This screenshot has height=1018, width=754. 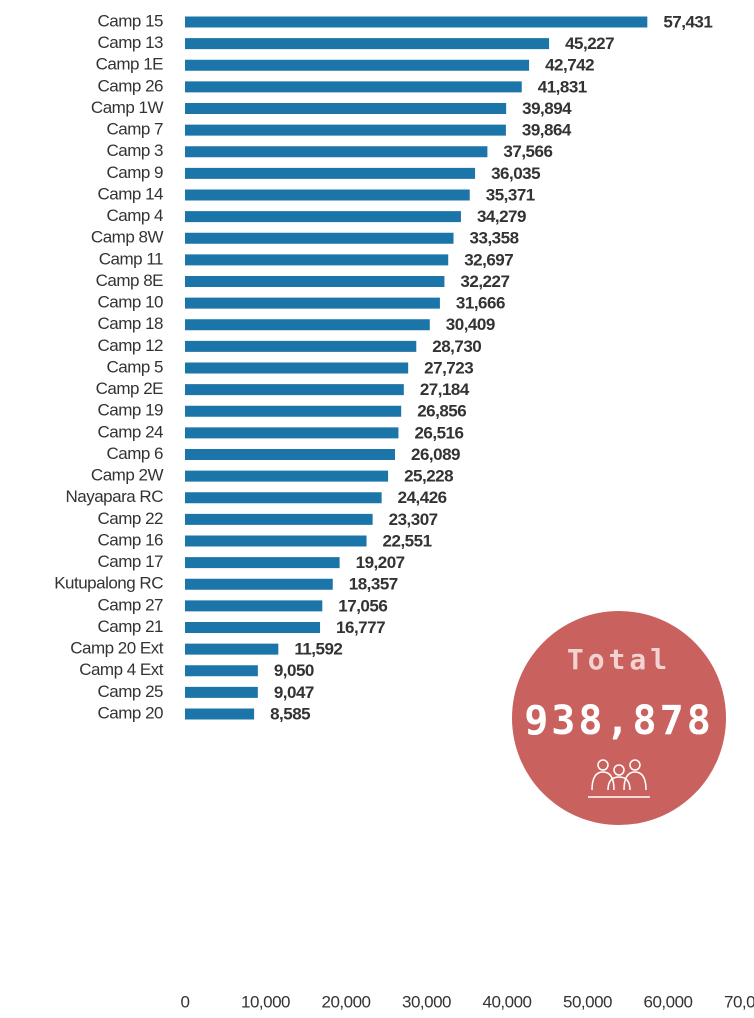 What do you see at coordinates (441, 411) in the screenshot?
I see `value-label: 26,856` at bounding box center [441, 411].